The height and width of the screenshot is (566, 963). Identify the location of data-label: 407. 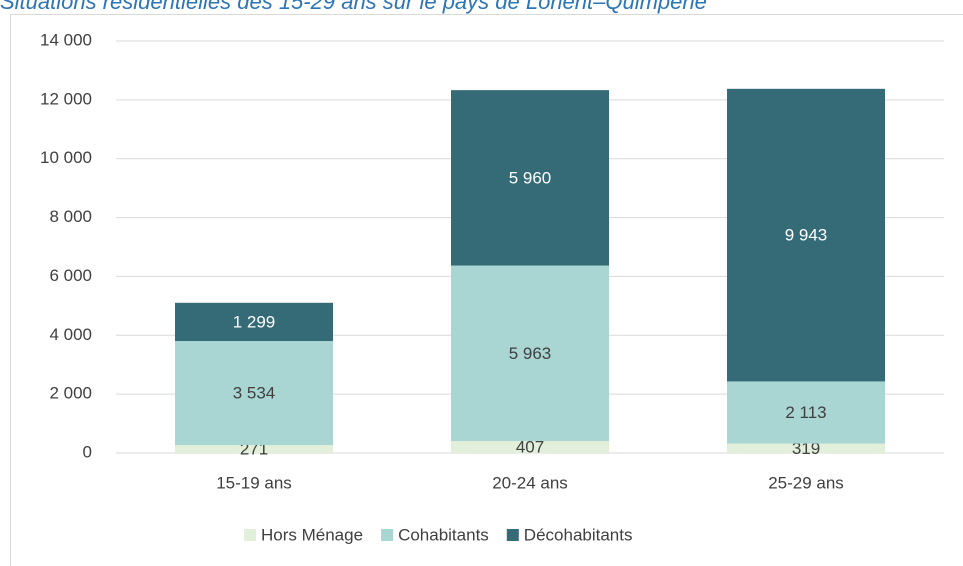
(530, 446).